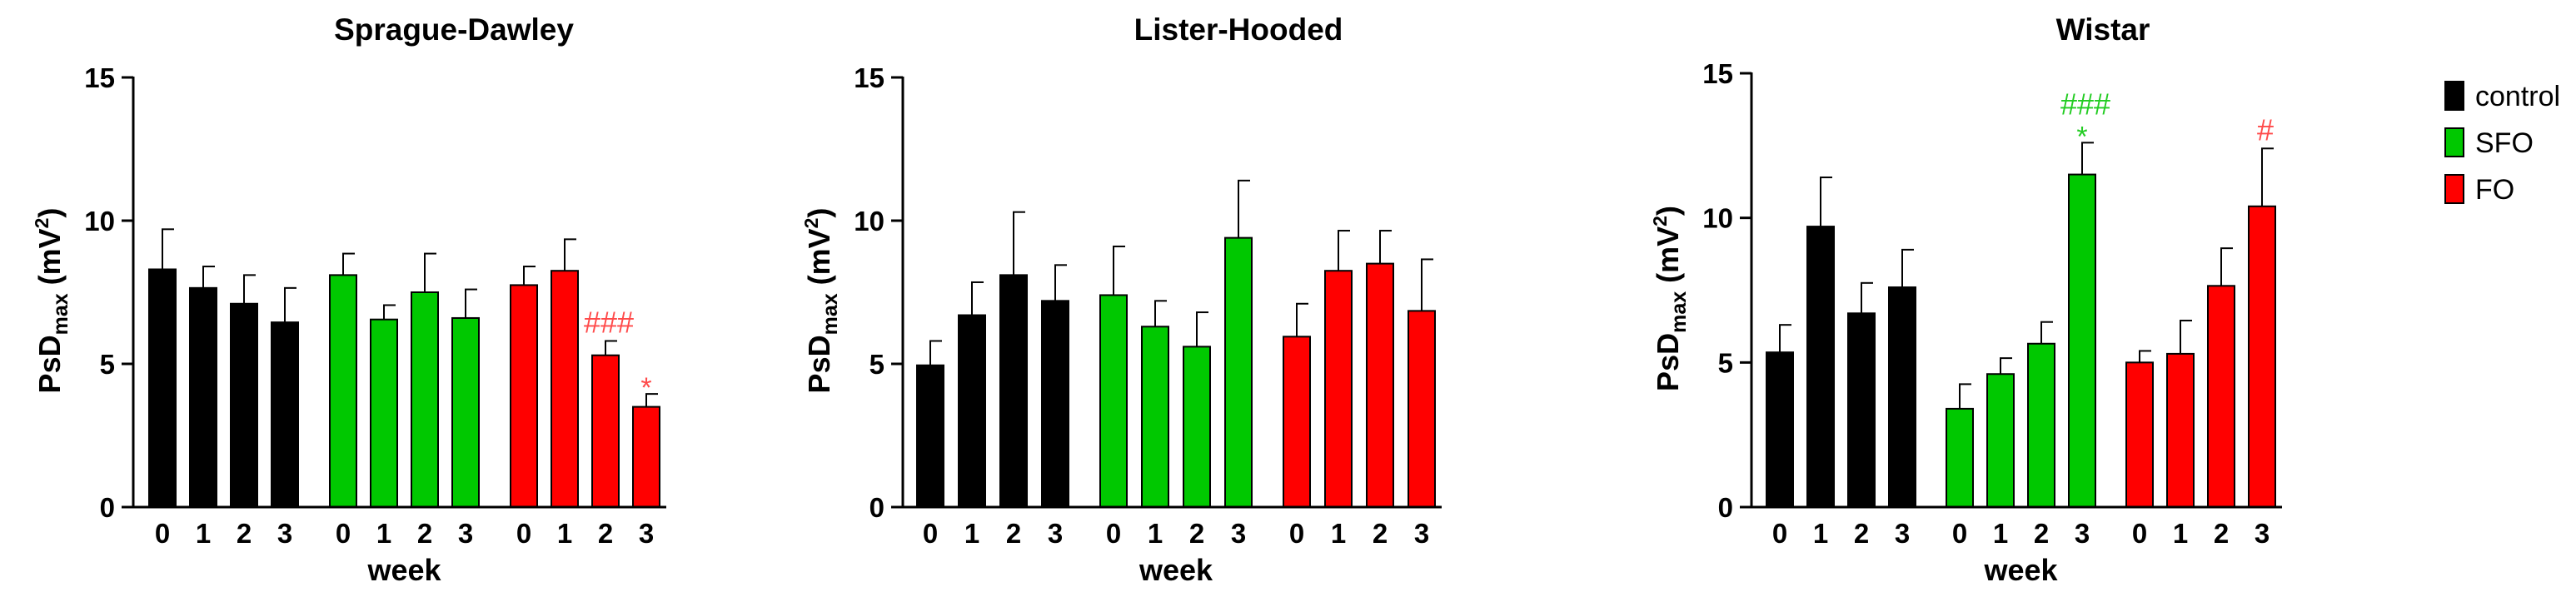 This screenshot has width=2576, height=607. I want to click on legend-label-sfo: SFO, so click(2504, 143).